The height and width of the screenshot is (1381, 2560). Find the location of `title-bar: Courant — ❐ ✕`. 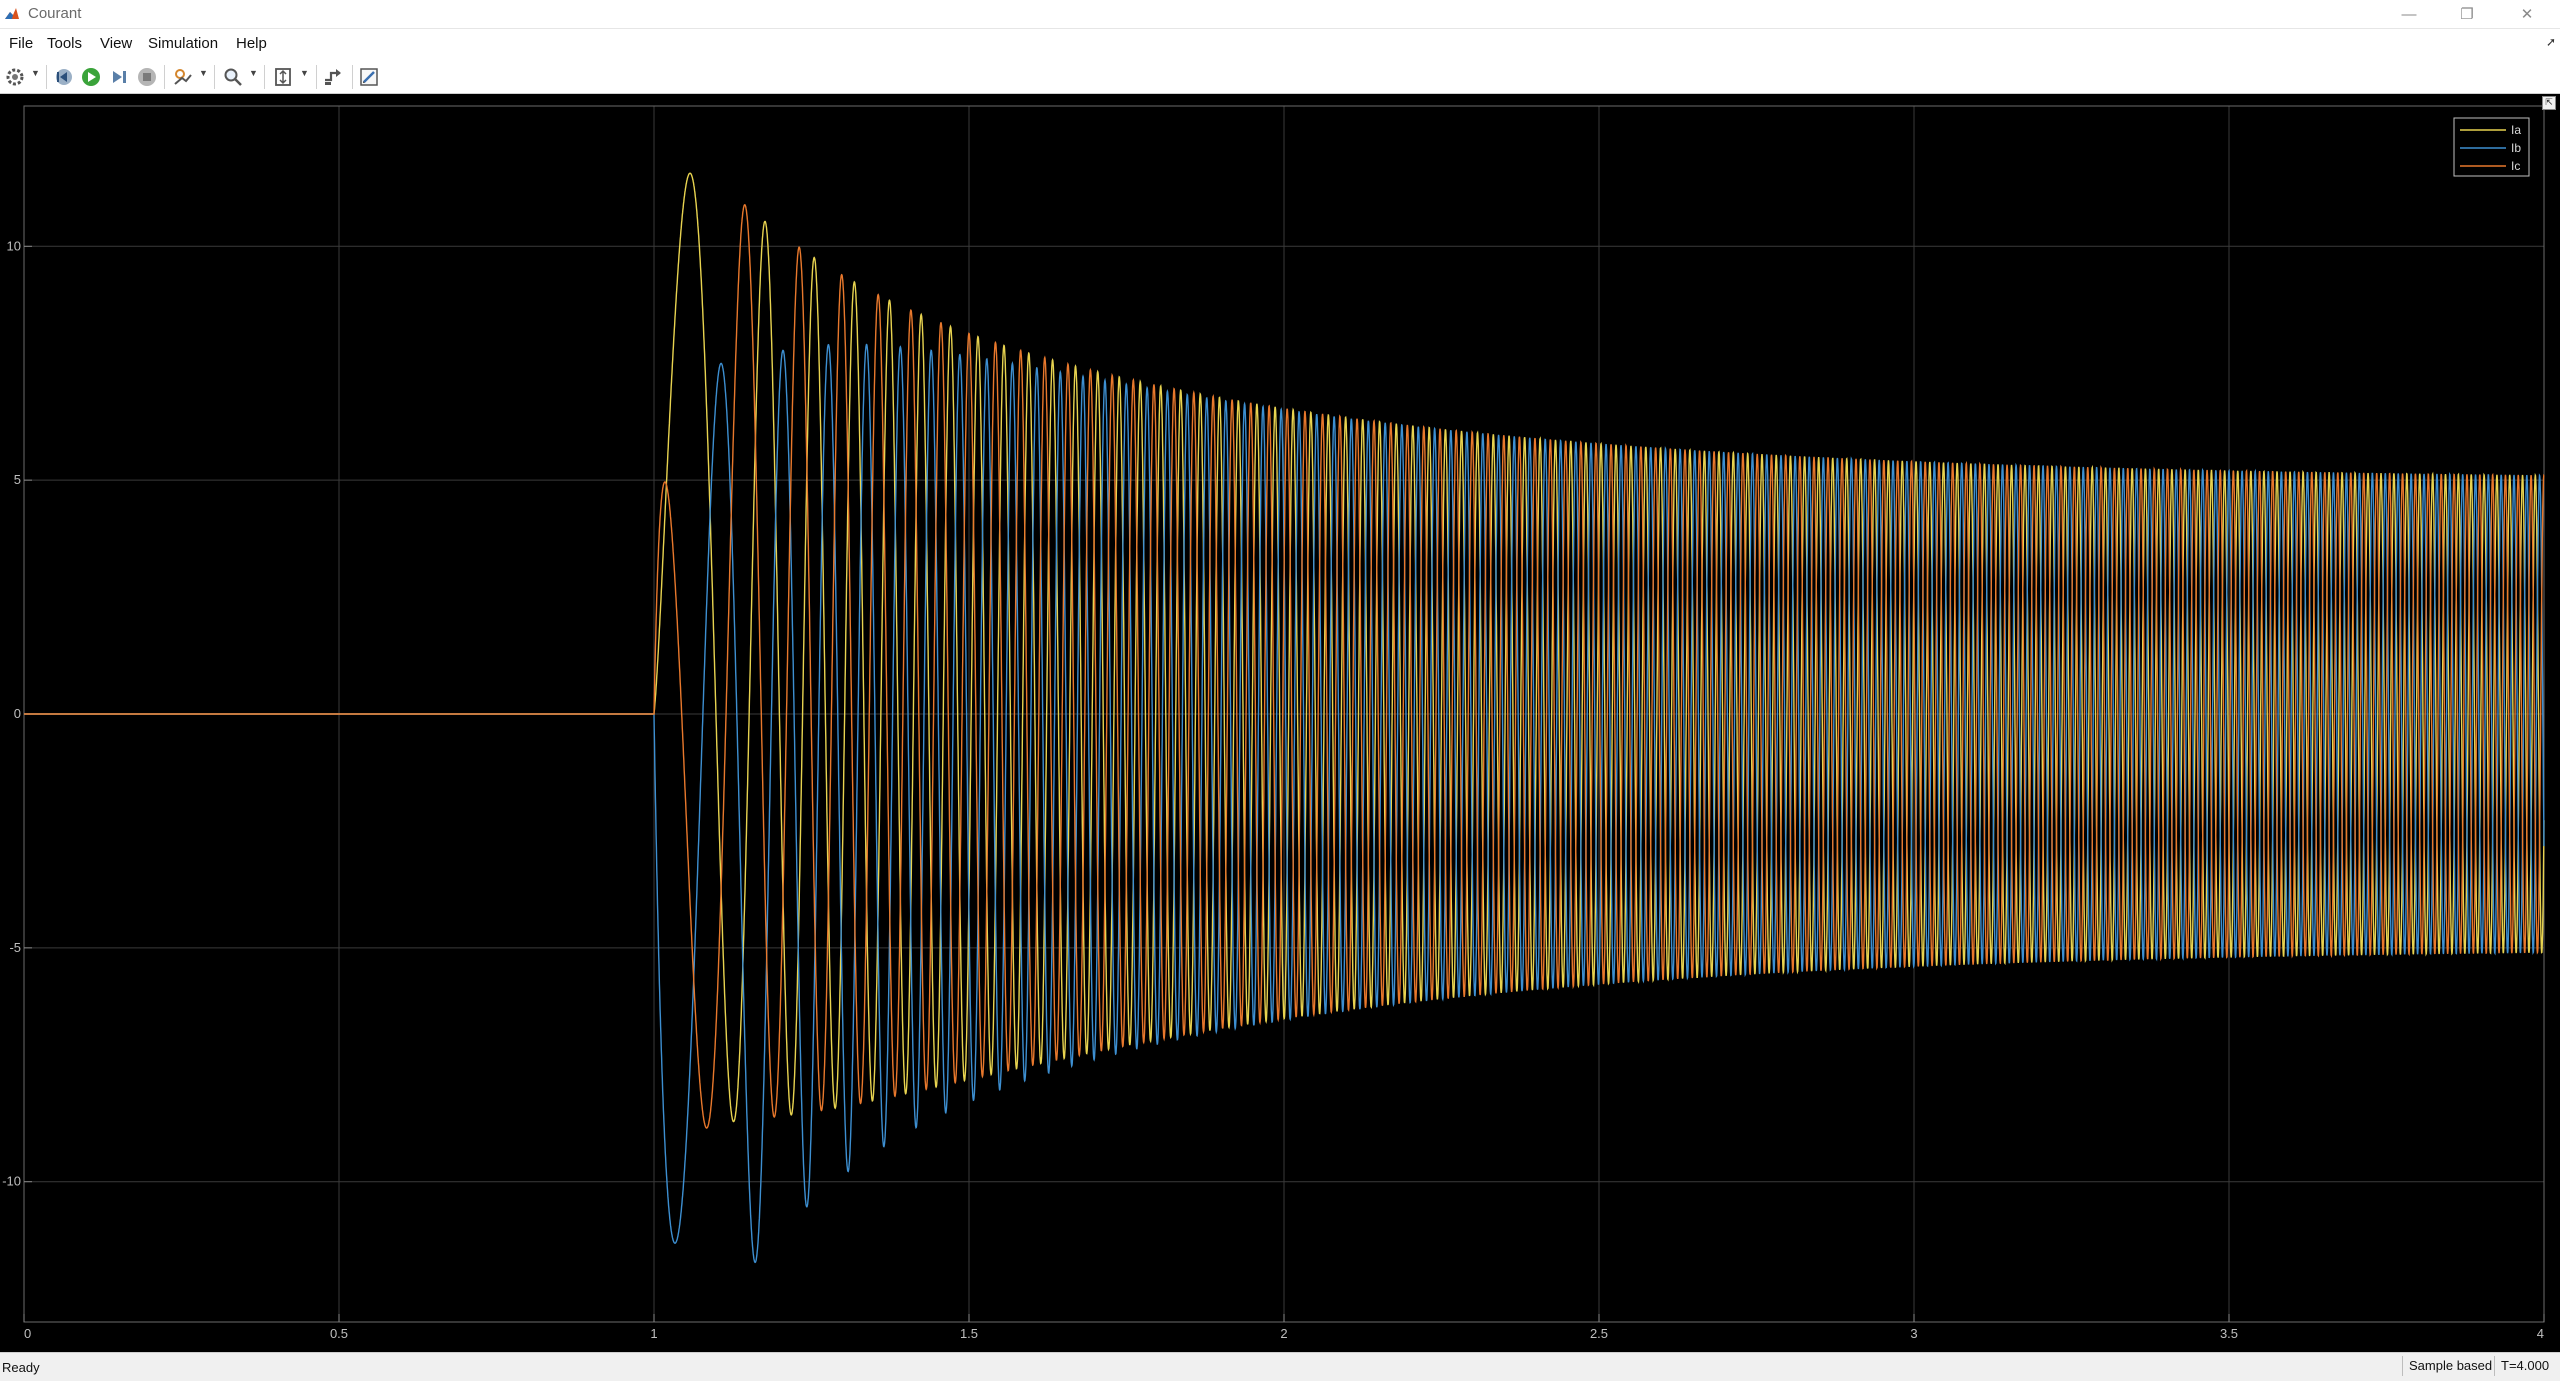

title-bar: Courant — ❐ ✕ is located at coordinates (1280, 14).